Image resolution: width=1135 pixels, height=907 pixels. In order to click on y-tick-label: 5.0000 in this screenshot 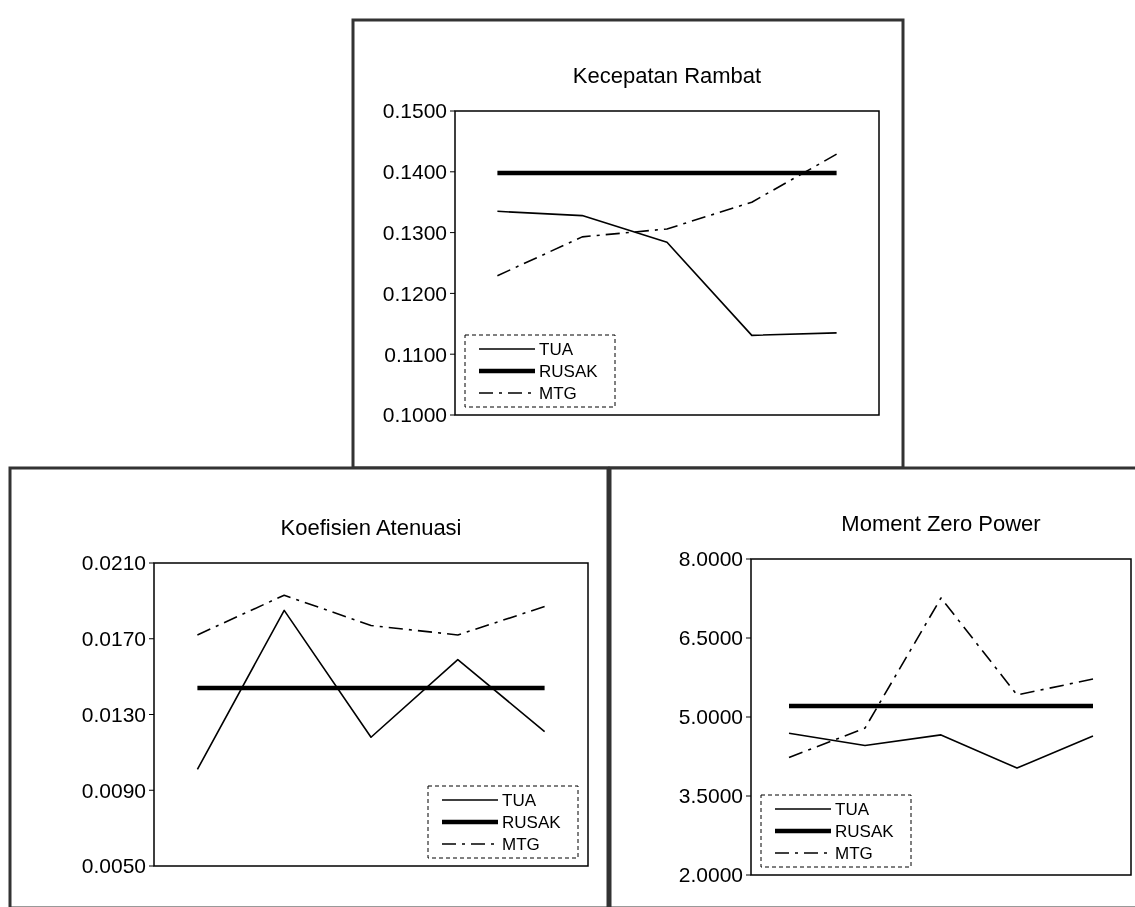, I will do `click(710, 717)`.